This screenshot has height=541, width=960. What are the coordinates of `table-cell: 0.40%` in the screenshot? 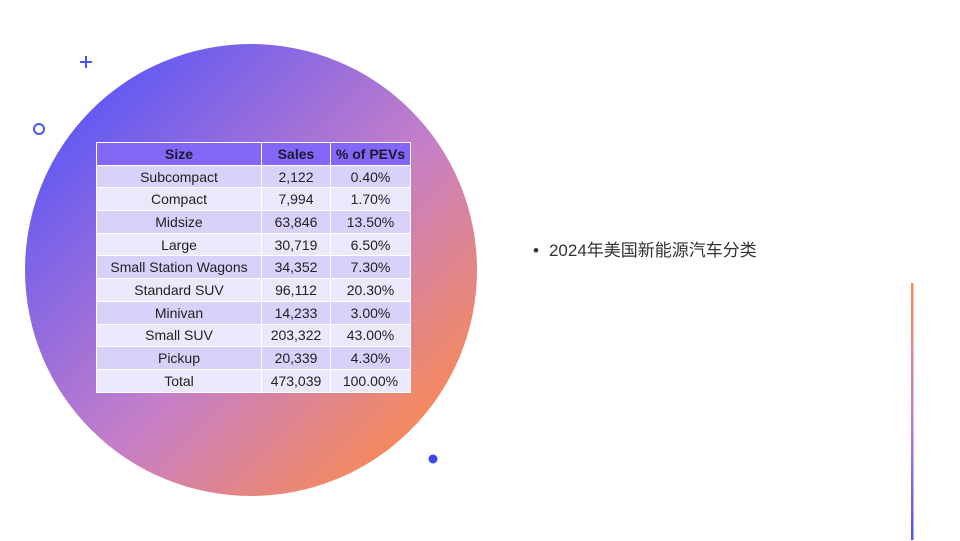 It's located at (370, 176).